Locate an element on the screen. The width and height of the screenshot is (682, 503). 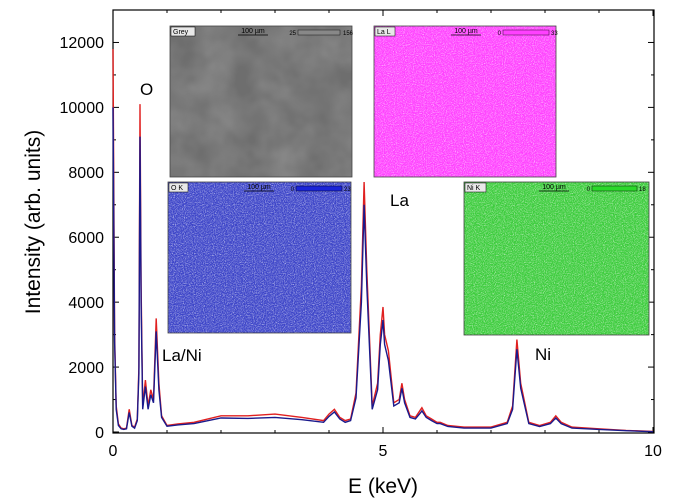
inset-map-ni-k: Ni K 100 µm 0 18 is located at coordinates (556, 258).